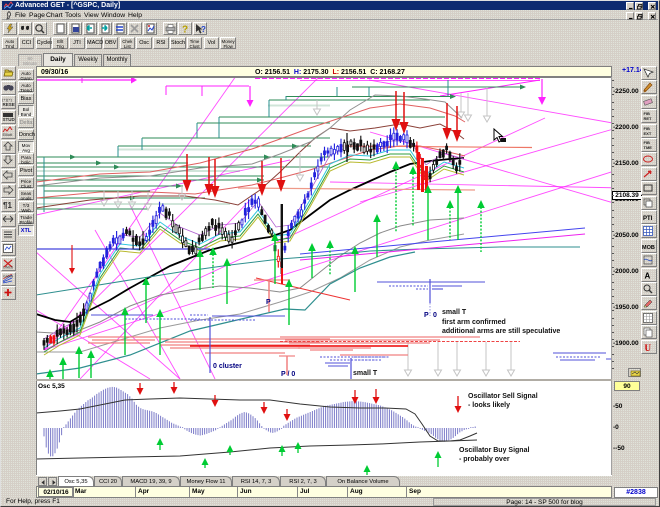 The height and width of the screenshot is (507, 660). Describe the element at coordinates (503, 396) in the screenshot. I see `svg-text: Oscillator Sell Signal` at that location.